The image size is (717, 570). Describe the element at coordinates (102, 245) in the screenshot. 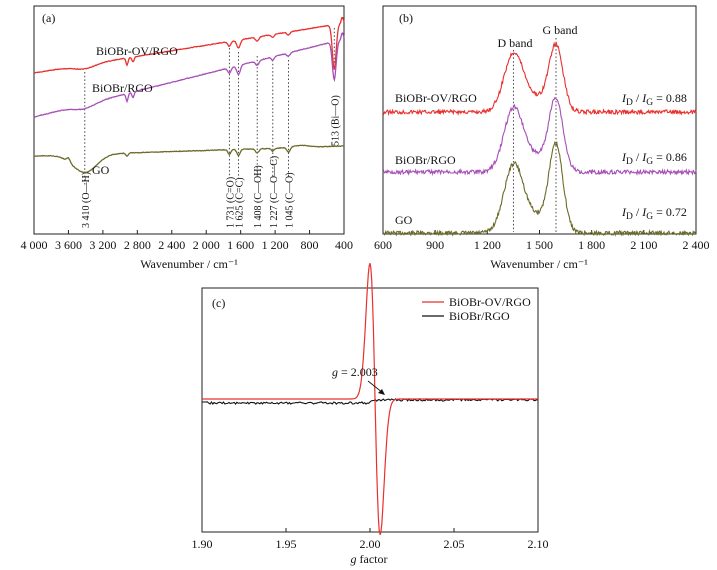

I see `panel-a-tick-label: 3 200` at that location.